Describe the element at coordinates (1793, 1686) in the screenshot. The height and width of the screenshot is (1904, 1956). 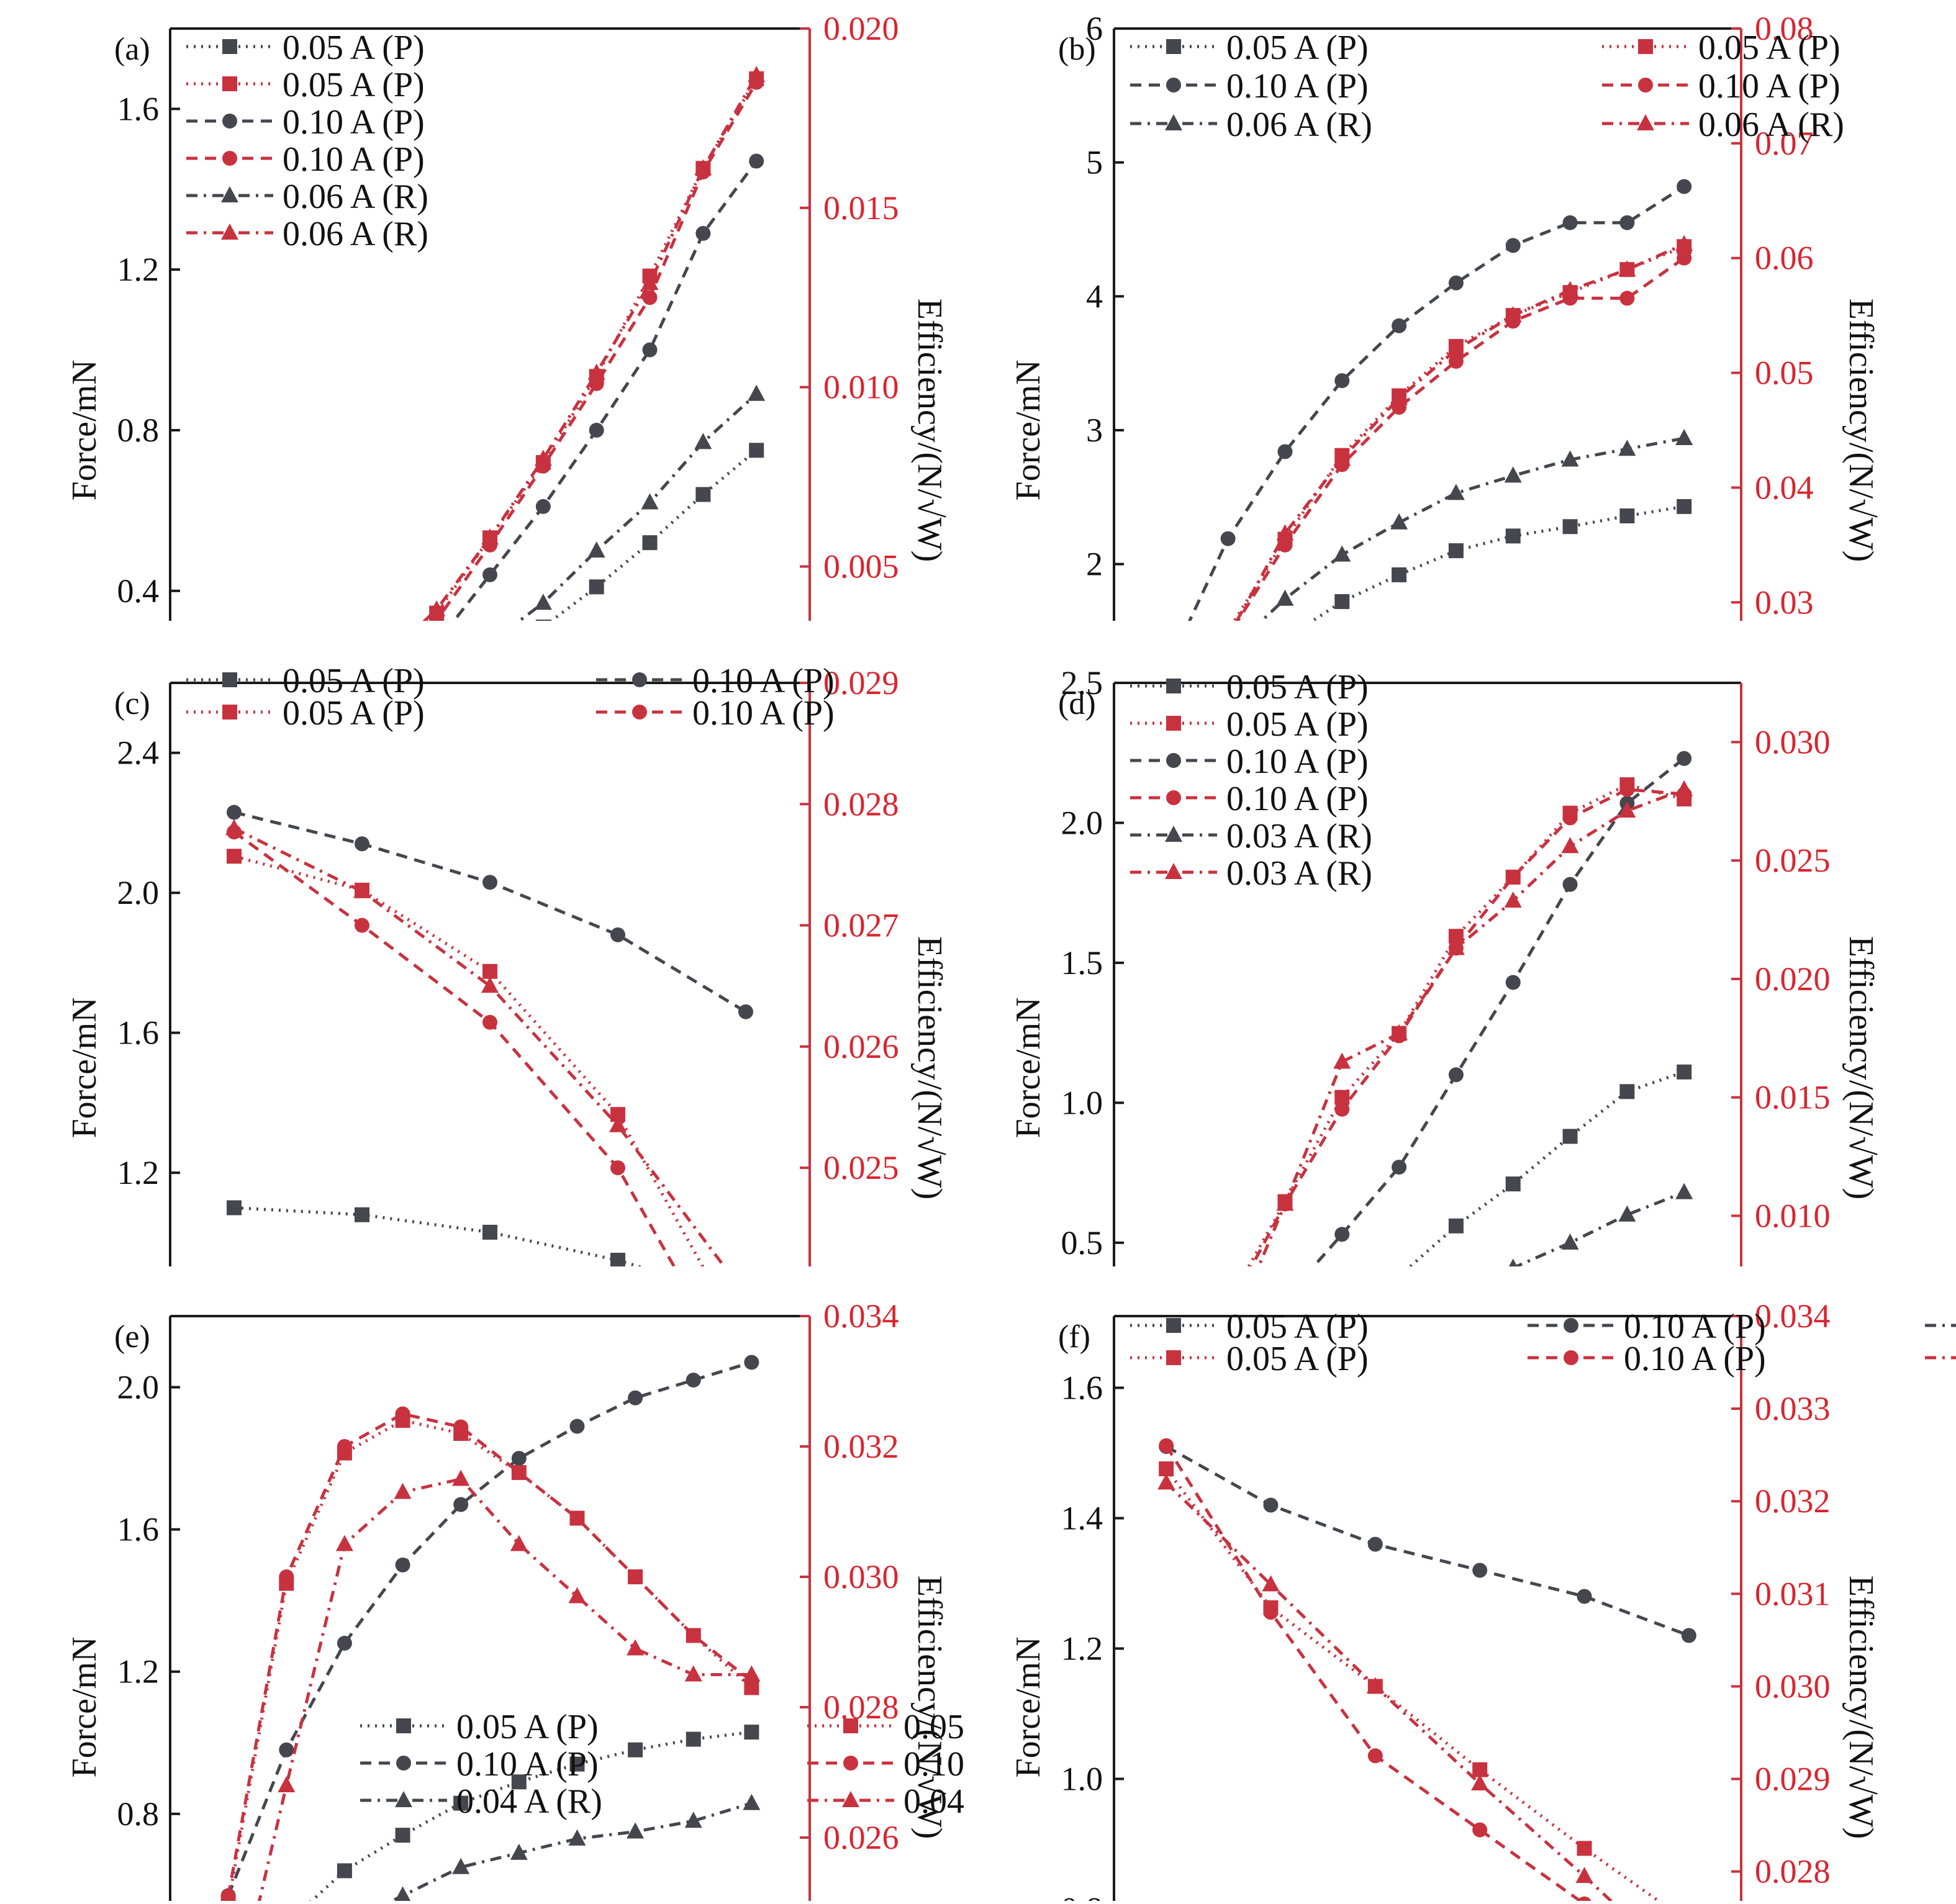
I see `y2-tick-label: 0.030` at that location.